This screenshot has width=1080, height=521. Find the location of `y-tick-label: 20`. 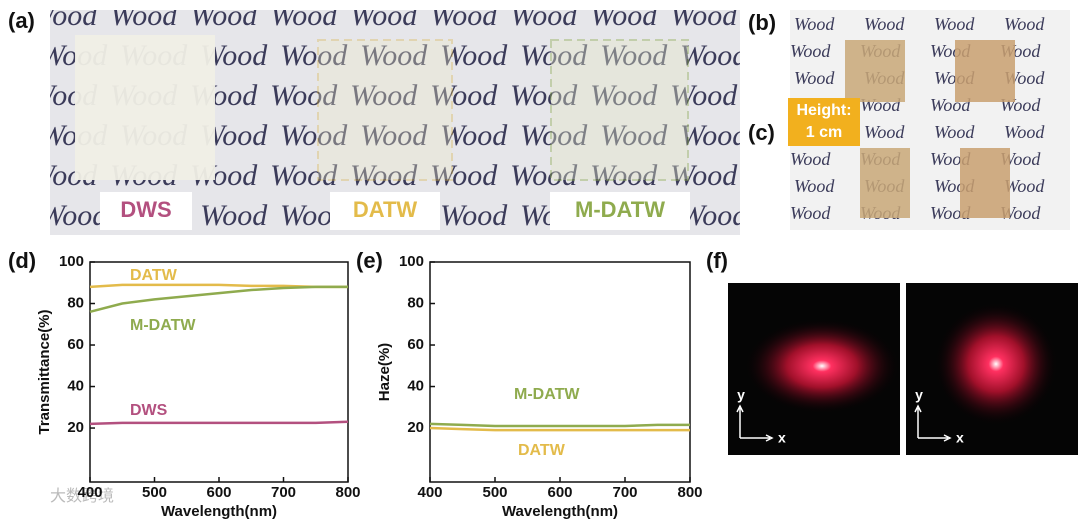

y-tick-label: 20 is located at coordinates (415, 427).